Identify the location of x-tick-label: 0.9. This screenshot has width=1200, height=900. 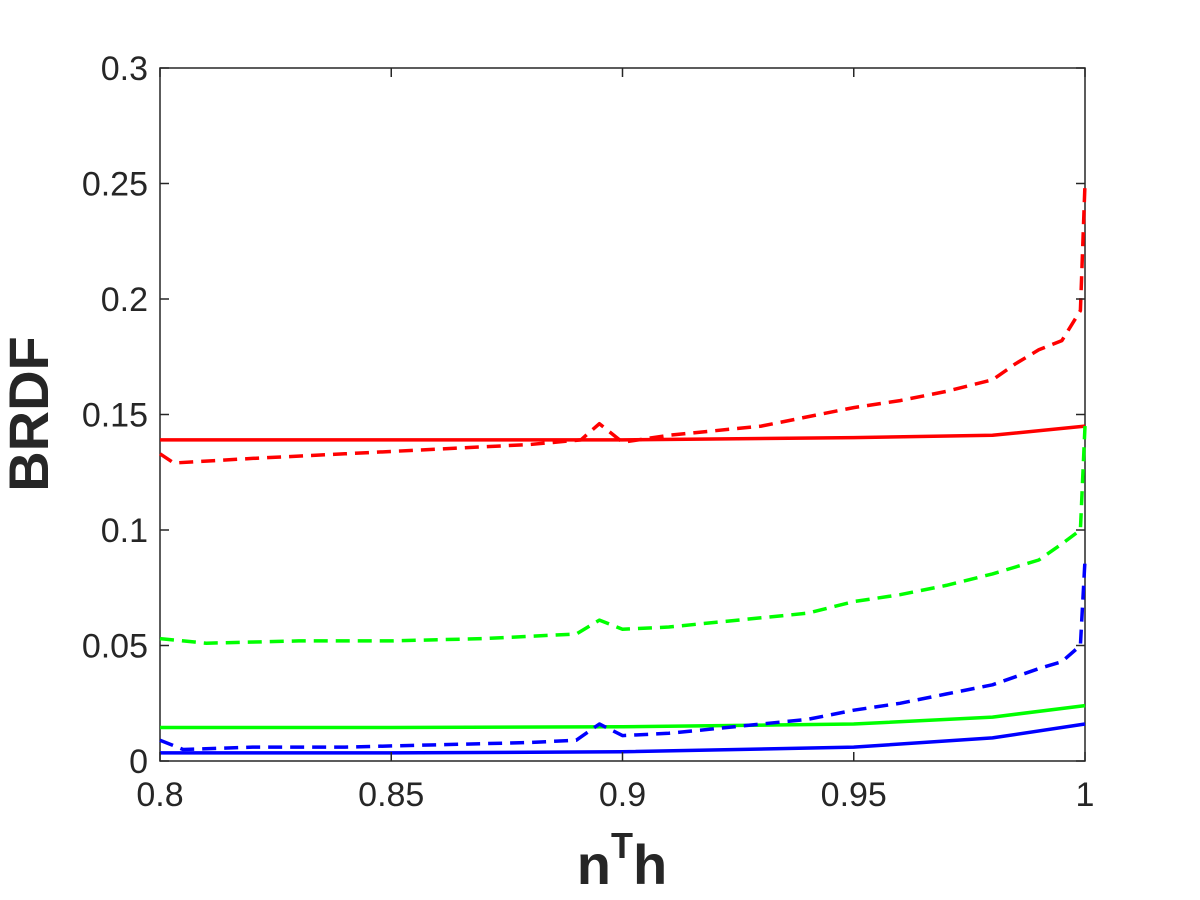
(622, 795).